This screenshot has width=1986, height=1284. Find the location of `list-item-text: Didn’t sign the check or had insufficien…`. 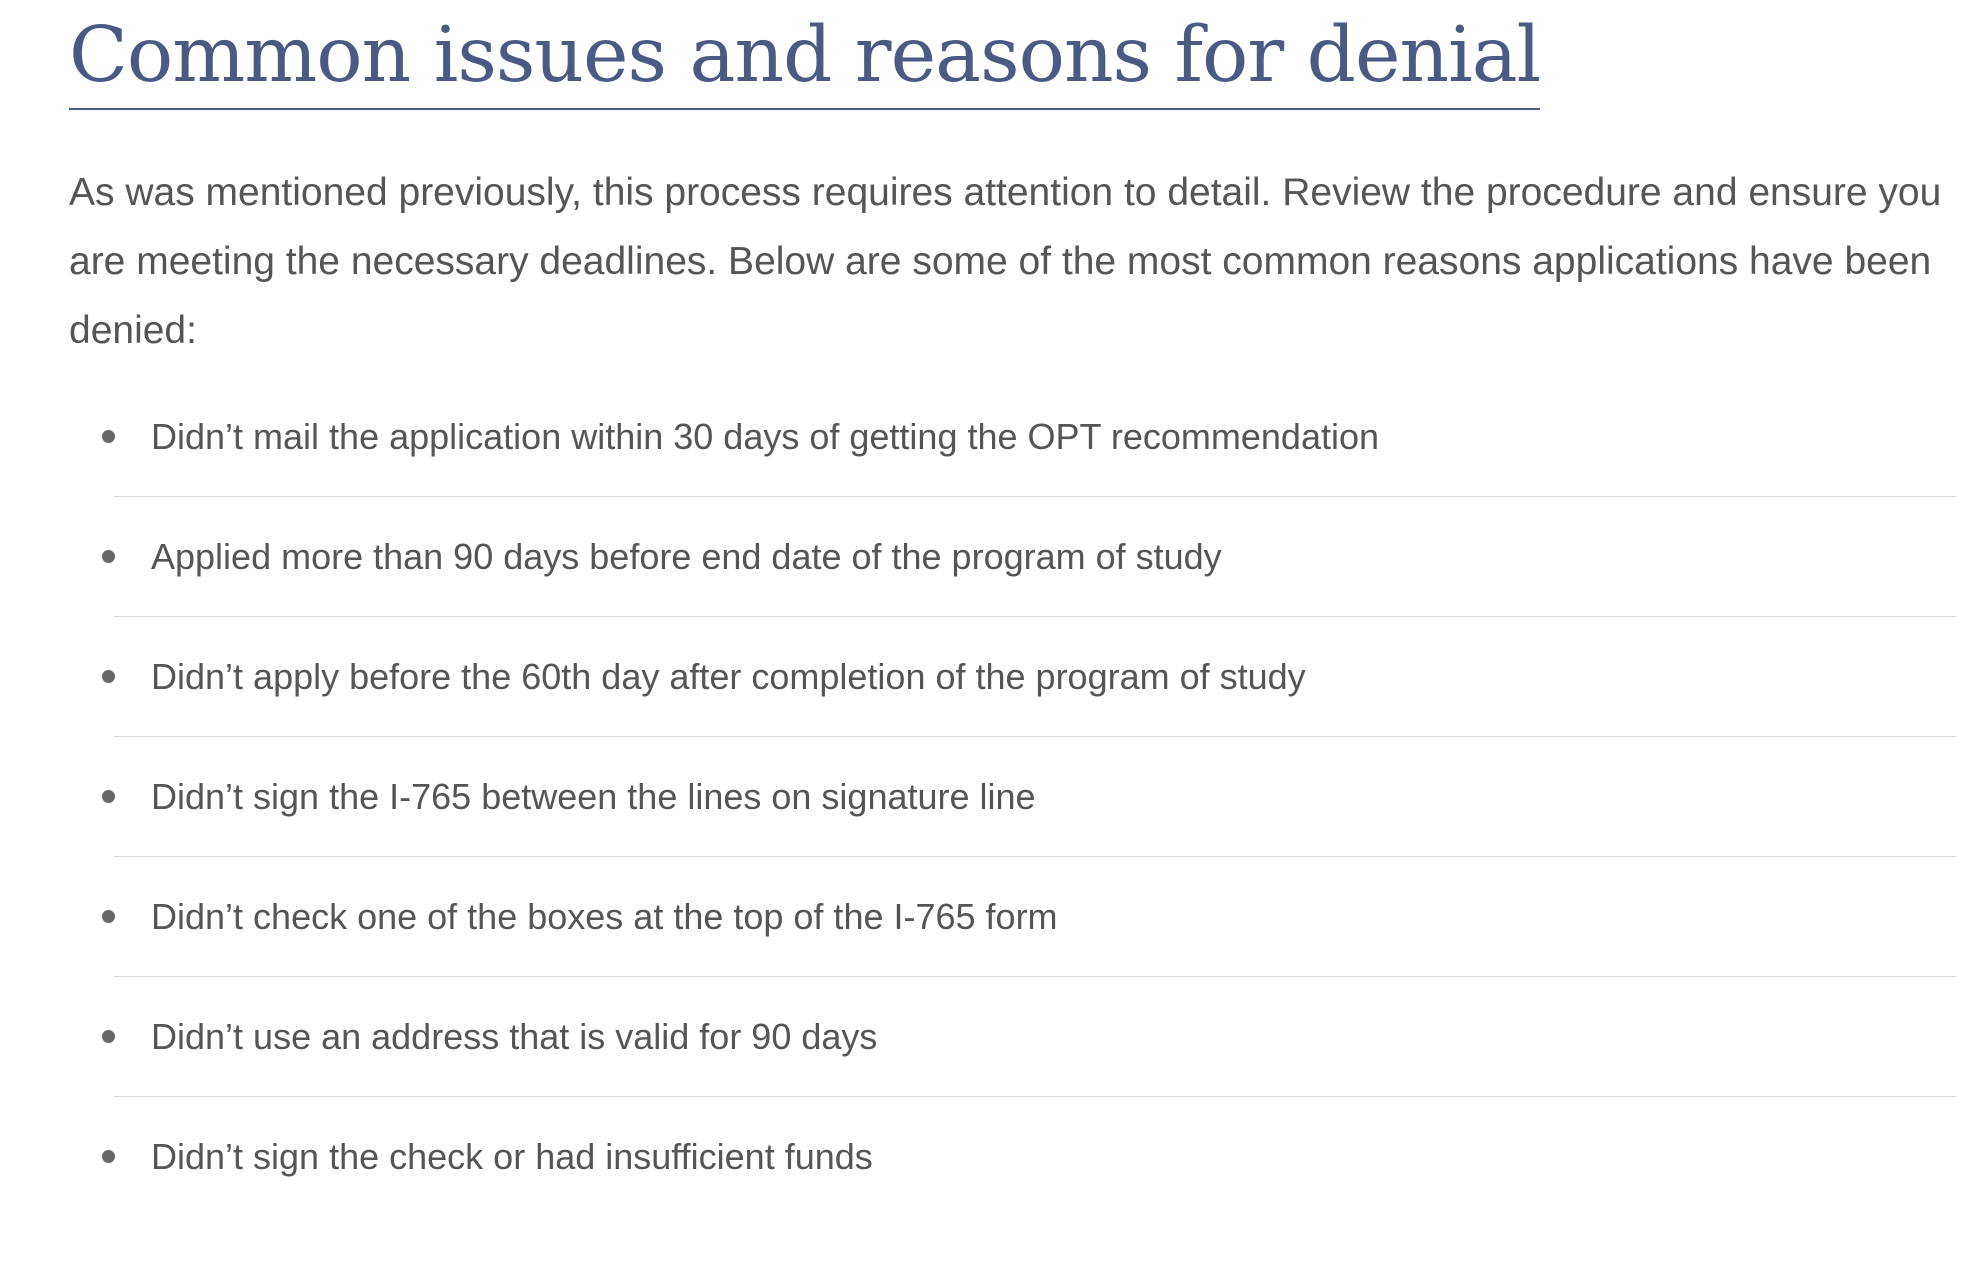

list-item-text: Didn’t sign the check or had insufficien… is located at coordinates (512, 1156).